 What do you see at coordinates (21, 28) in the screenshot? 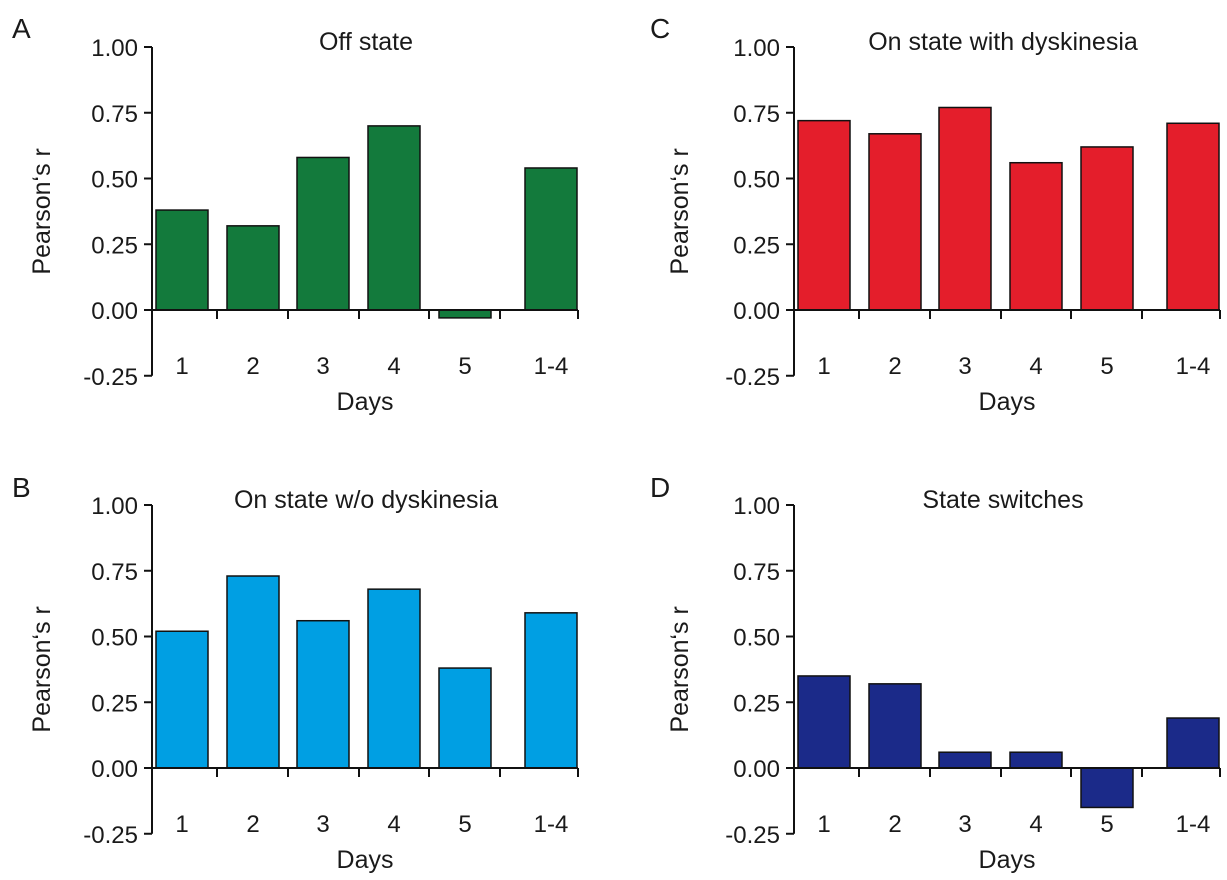
I see `panel-letter: A` at bounding box center [21, 28].